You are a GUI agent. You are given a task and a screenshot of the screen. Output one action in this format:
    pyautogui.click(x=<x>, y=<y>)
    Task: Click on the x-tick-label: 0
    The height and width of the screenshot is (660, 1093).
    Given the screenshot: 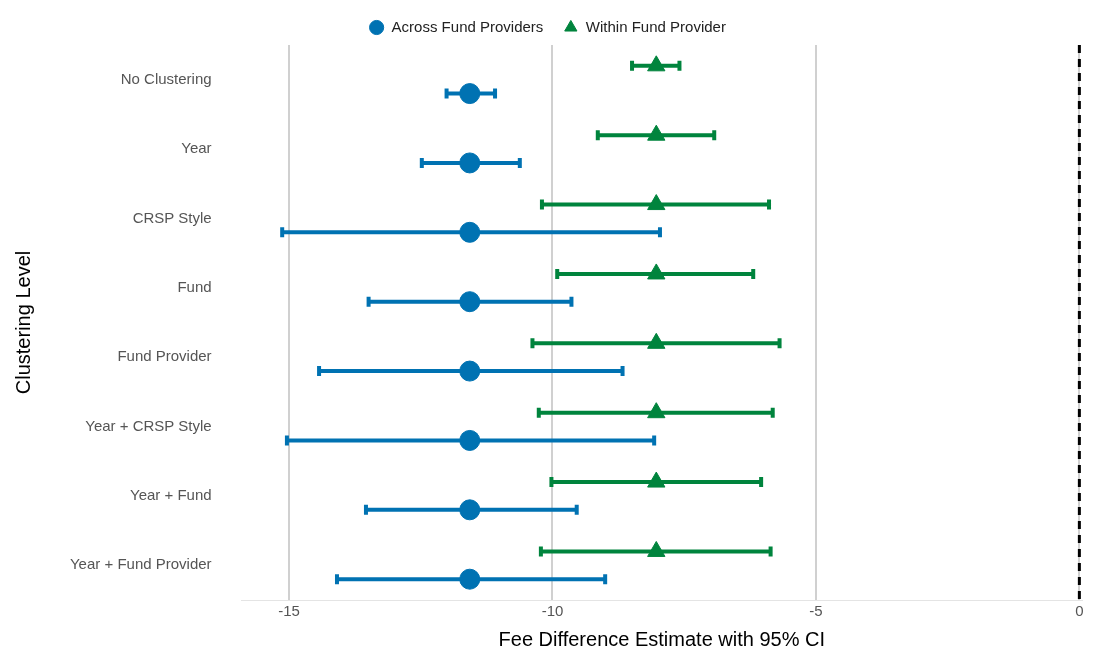 What is the action you would take?
    pyautogui.click(x=1079, y=611)
    